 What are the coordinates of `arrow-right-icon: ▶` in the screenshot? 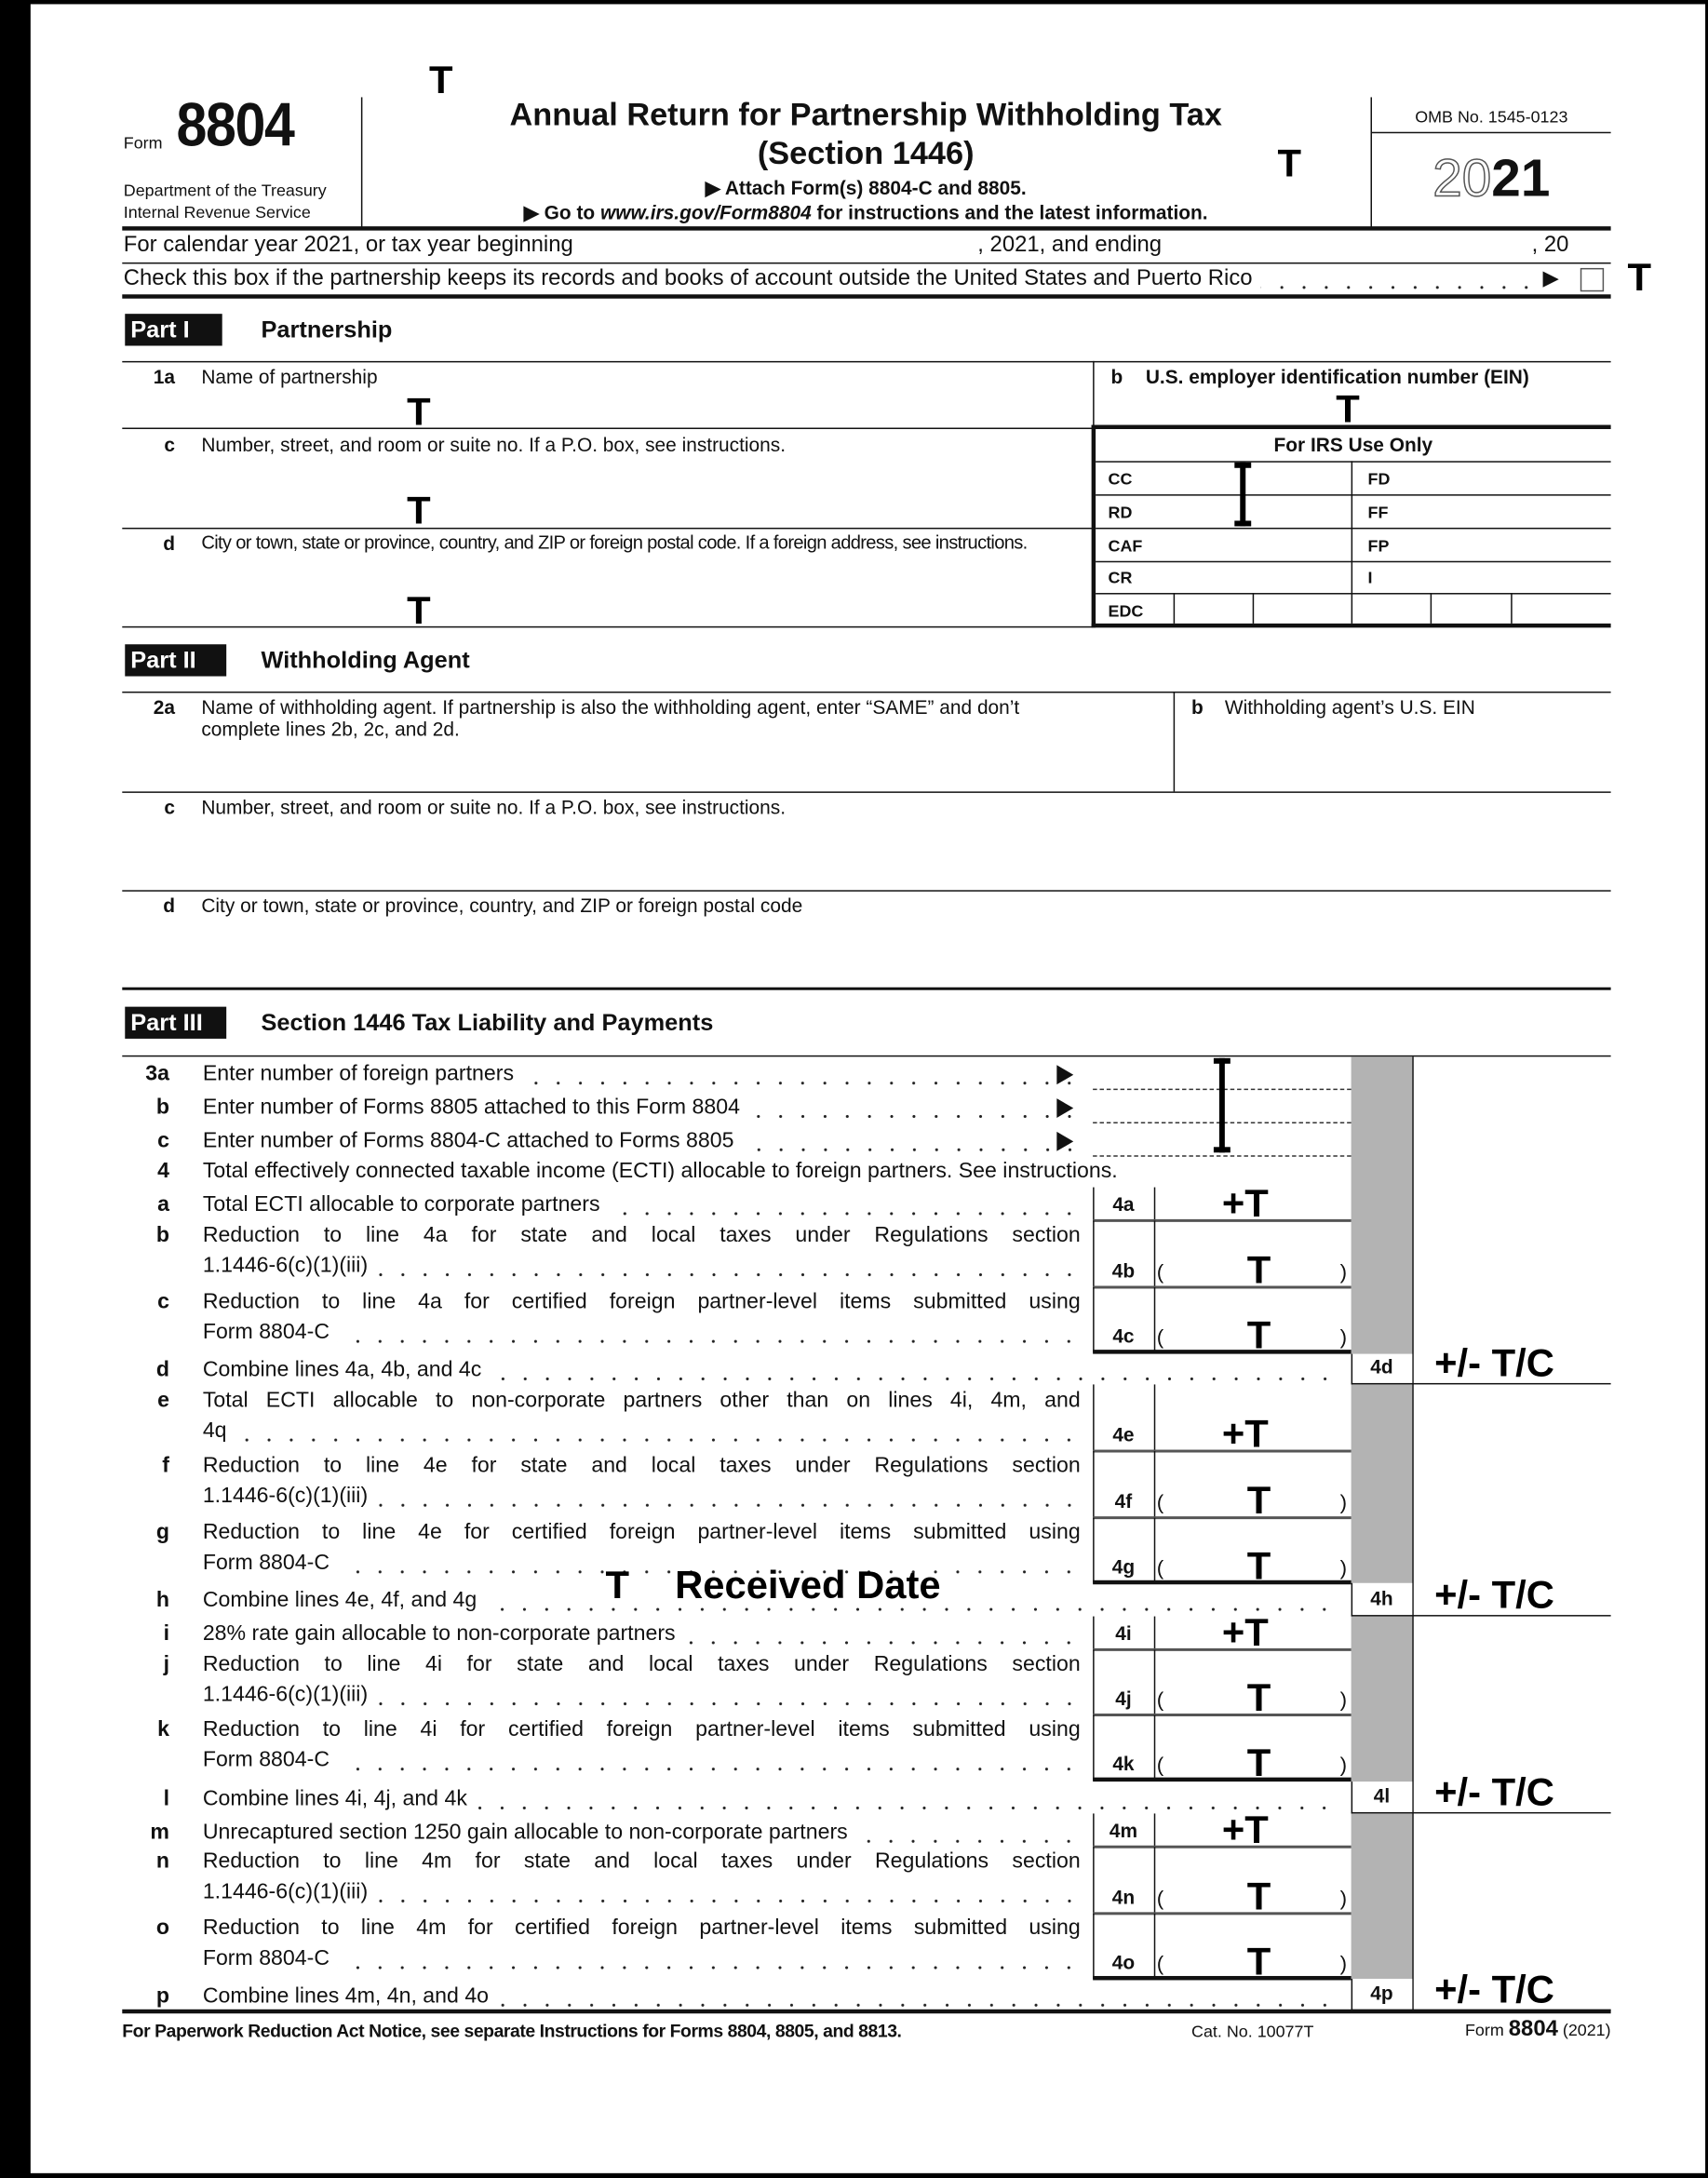 It's located at (1550, 278).